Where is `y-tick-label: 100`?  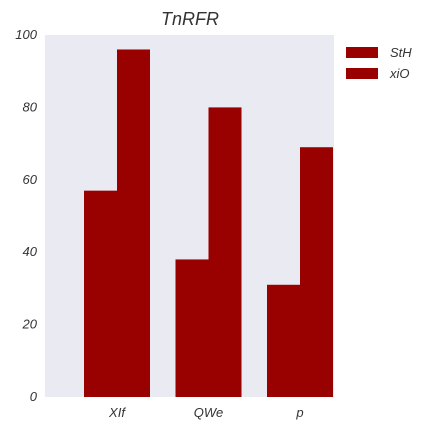 y-tick-label: 100 is located at coordinates (26, 34).